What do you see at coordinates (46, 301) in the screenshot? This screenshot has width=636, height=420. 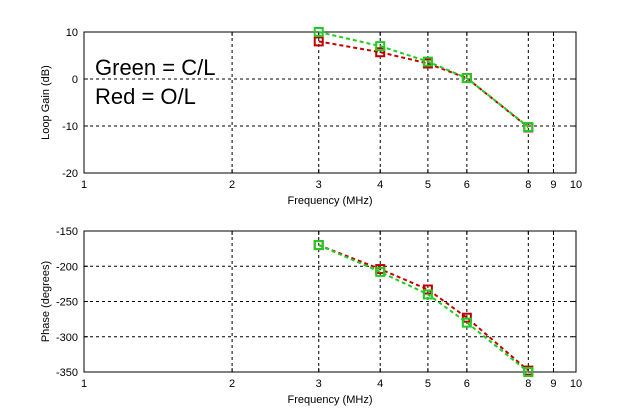 I see `y-axis-label: Phase (degrees)` at bounding box center [46, 301].